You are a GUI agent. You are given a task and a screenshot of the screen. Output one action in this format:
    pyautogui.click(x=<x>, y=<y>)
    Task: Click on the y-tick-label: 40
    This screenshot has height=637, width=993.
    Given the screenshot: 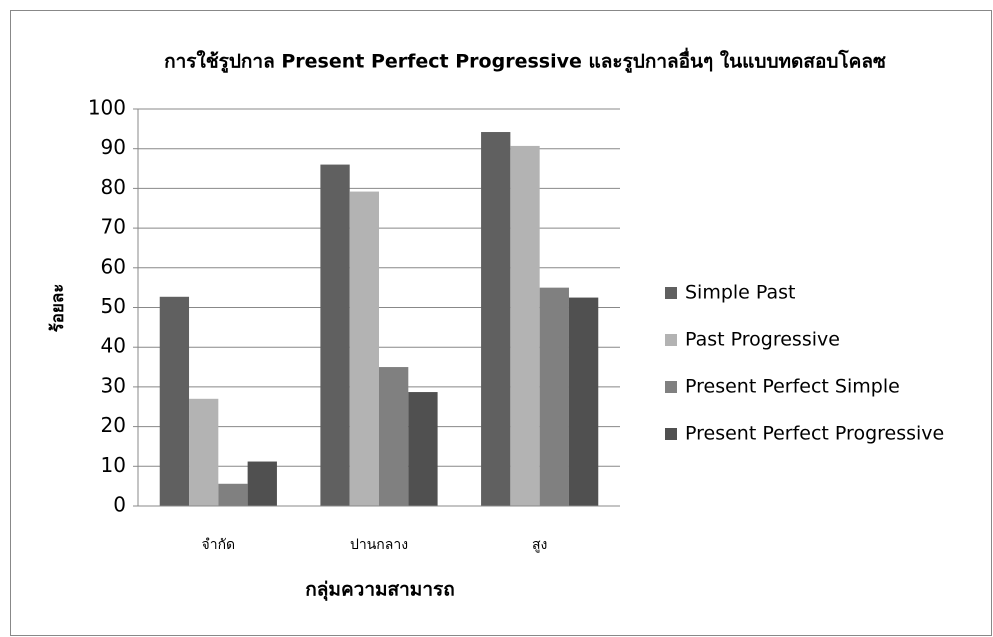 What is the action you would take?
    pyautogui.click(x=113, y=346)
    